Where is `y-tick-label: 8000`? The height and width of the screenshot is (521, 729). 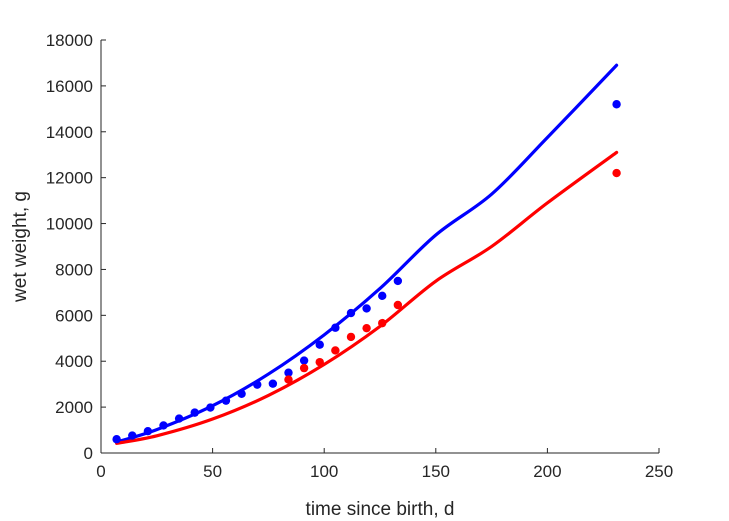
y-tick-label: 8000 is located at coordinates (74, 269).